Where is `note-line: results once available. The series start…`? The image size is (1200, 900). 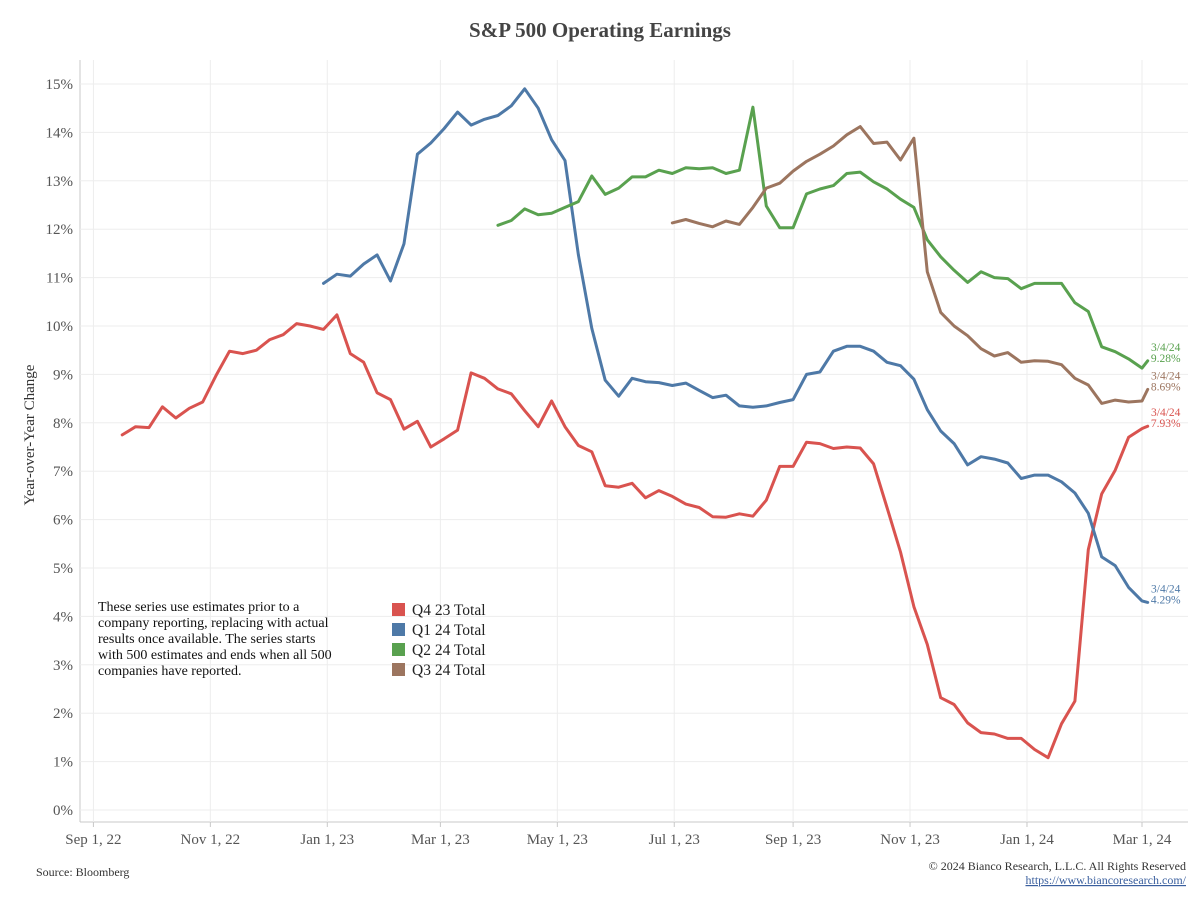
note-line: results once available. The series start… is located at coordinates (206, 639).